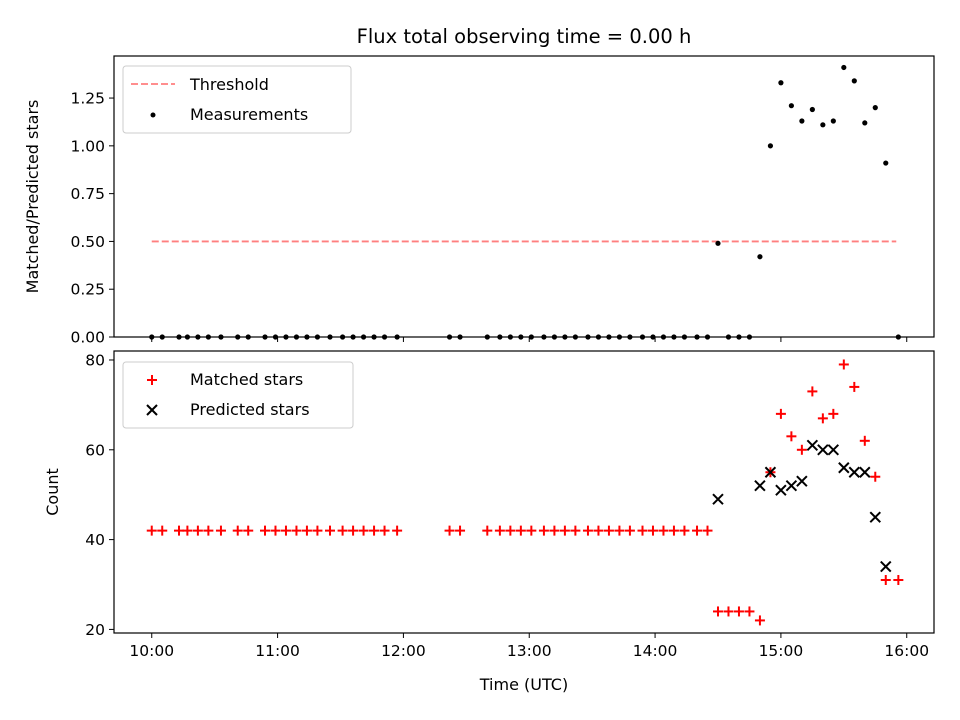 This screenshot has width=960, height=720. I want to click on x-tick-label: 12:00, so click(403, 651).